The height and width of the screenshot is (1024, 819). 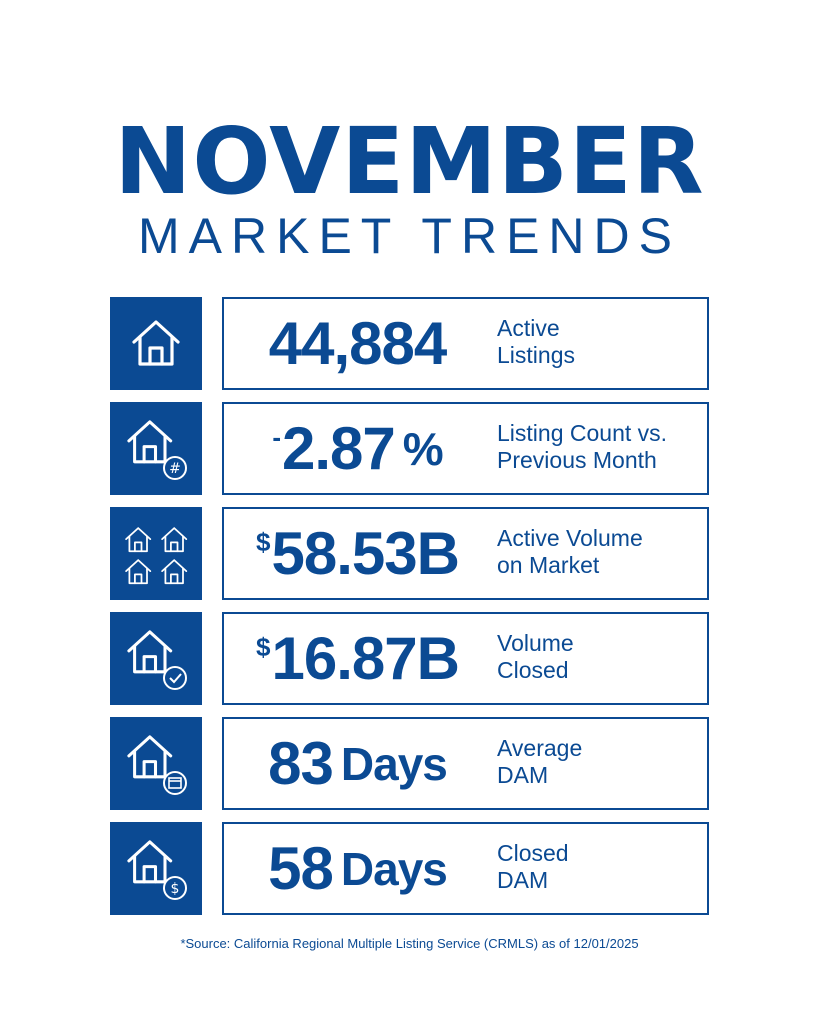 I want to click on stat-label-line1: Volume, so click(x=535, y=643).